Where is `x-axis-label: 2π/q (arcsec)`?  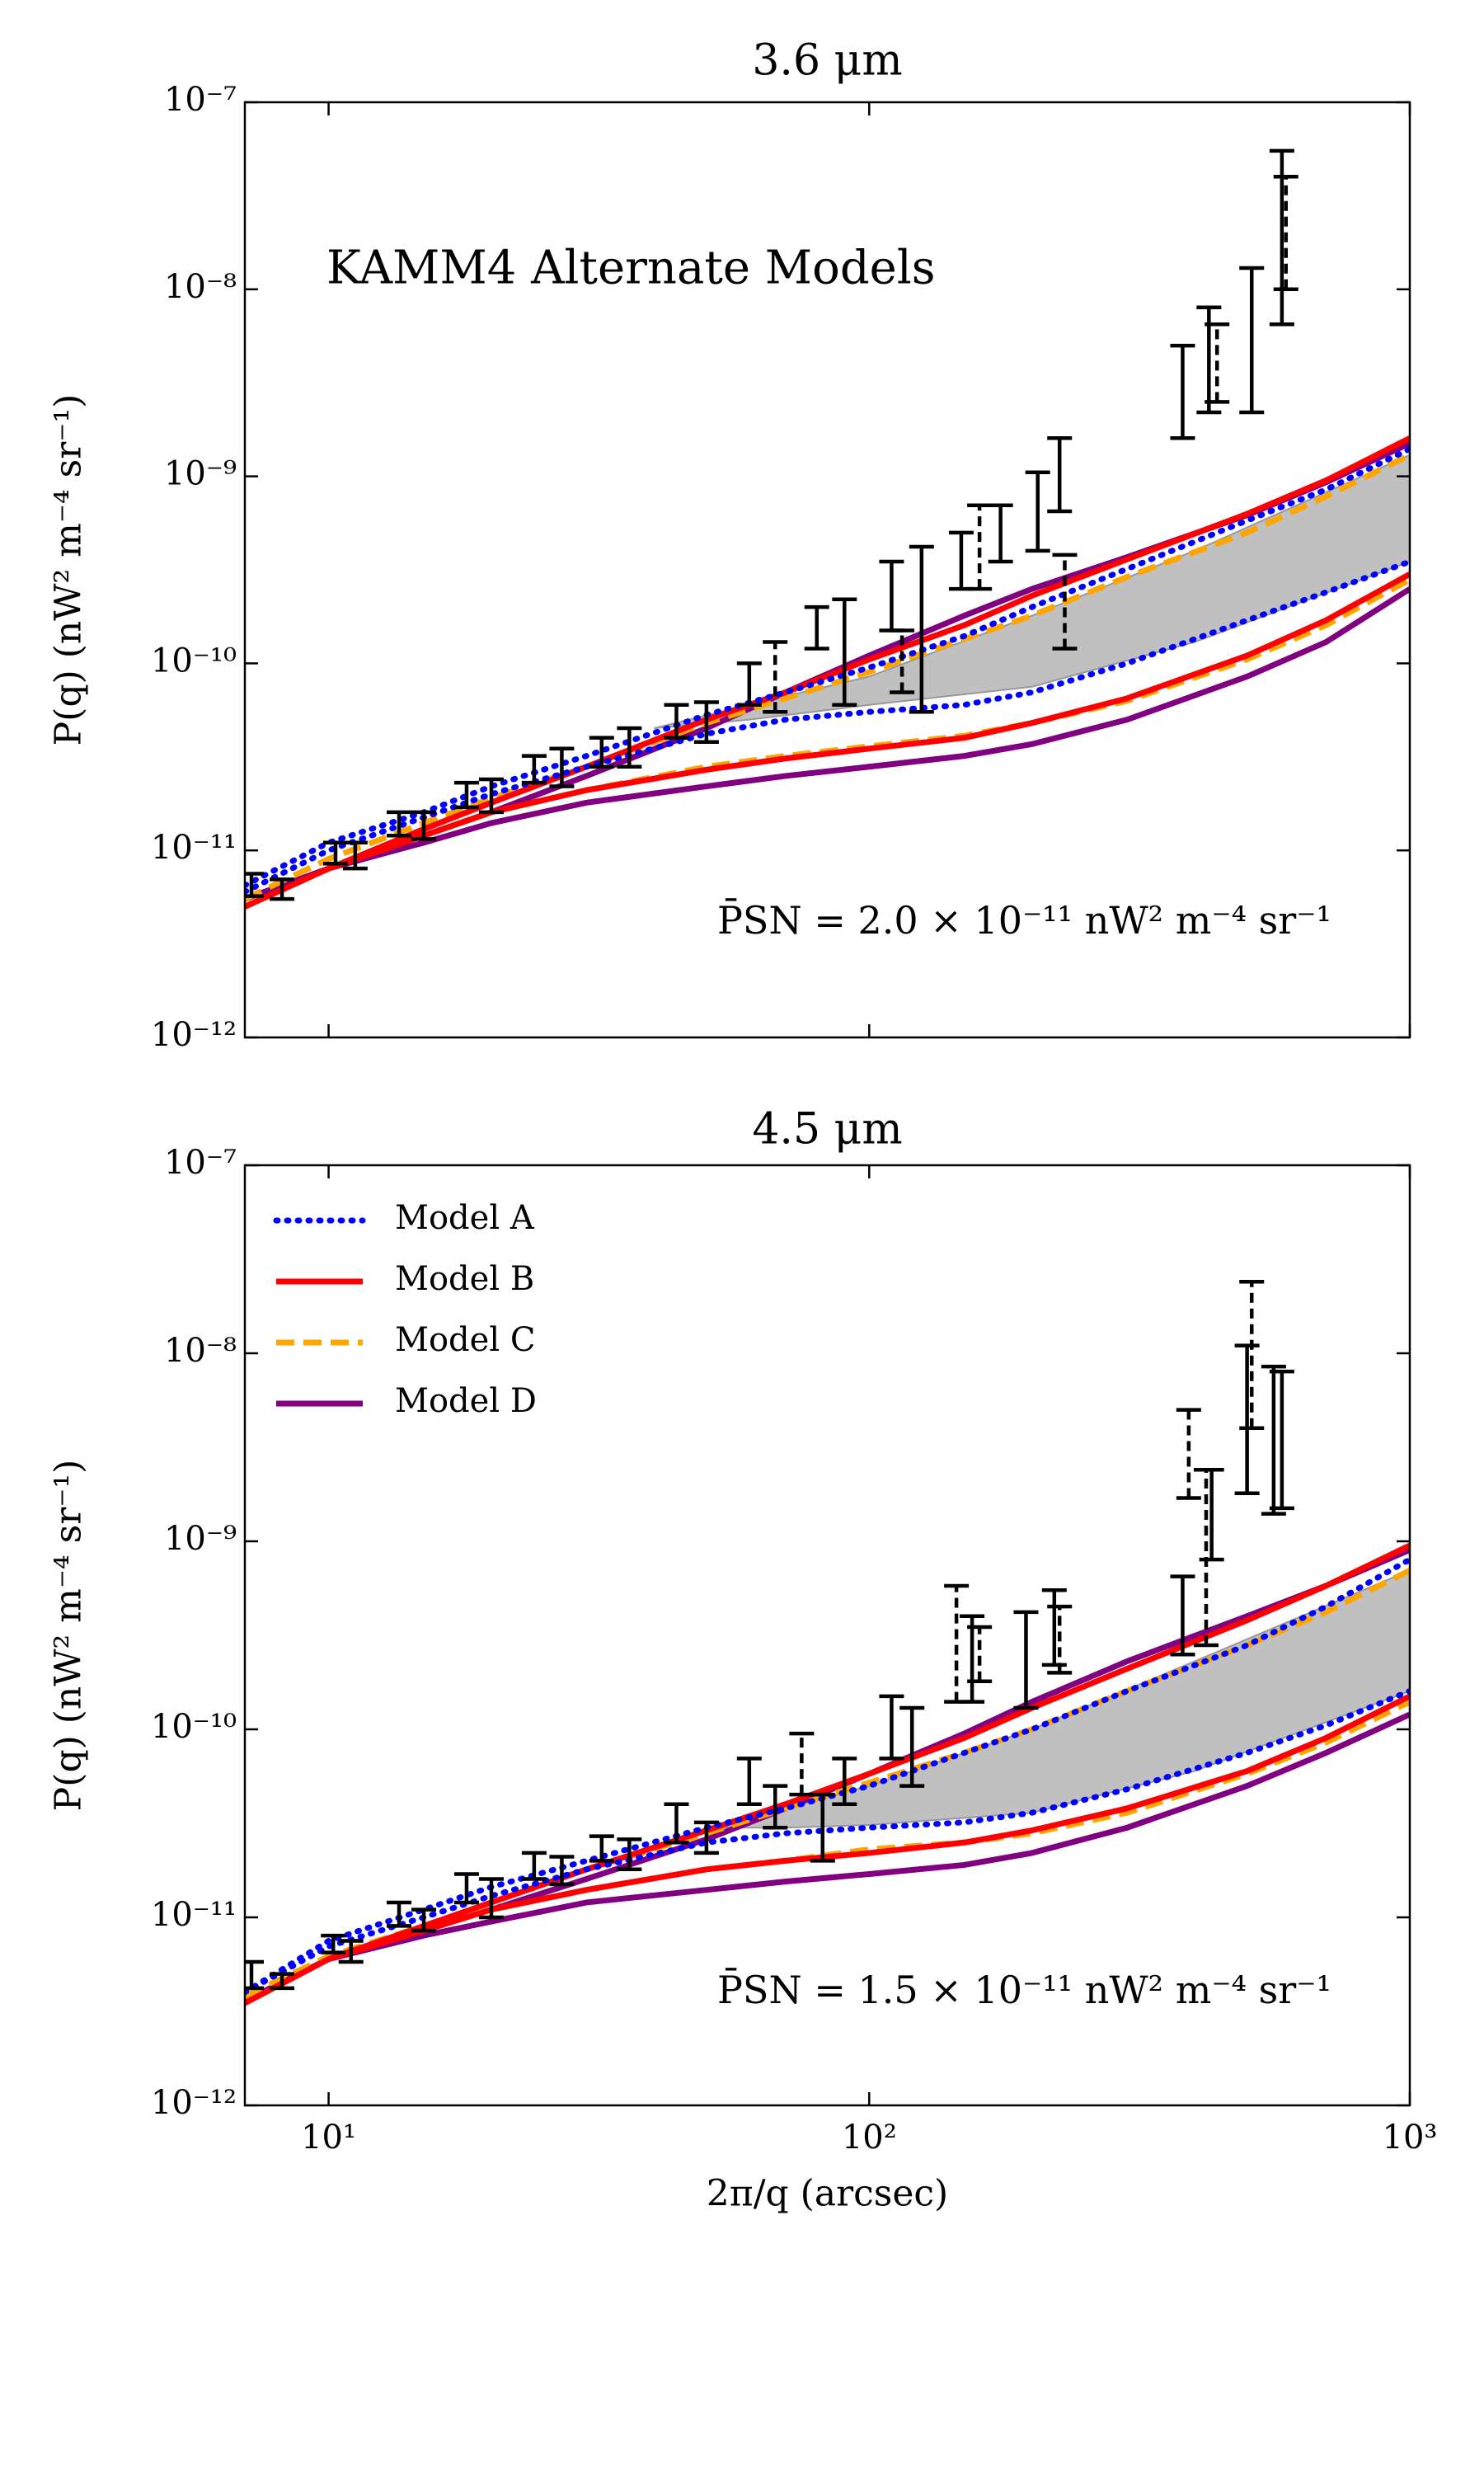 x-axis-label: 2π/q (arcsec) is located at coordinates (828, 2194).